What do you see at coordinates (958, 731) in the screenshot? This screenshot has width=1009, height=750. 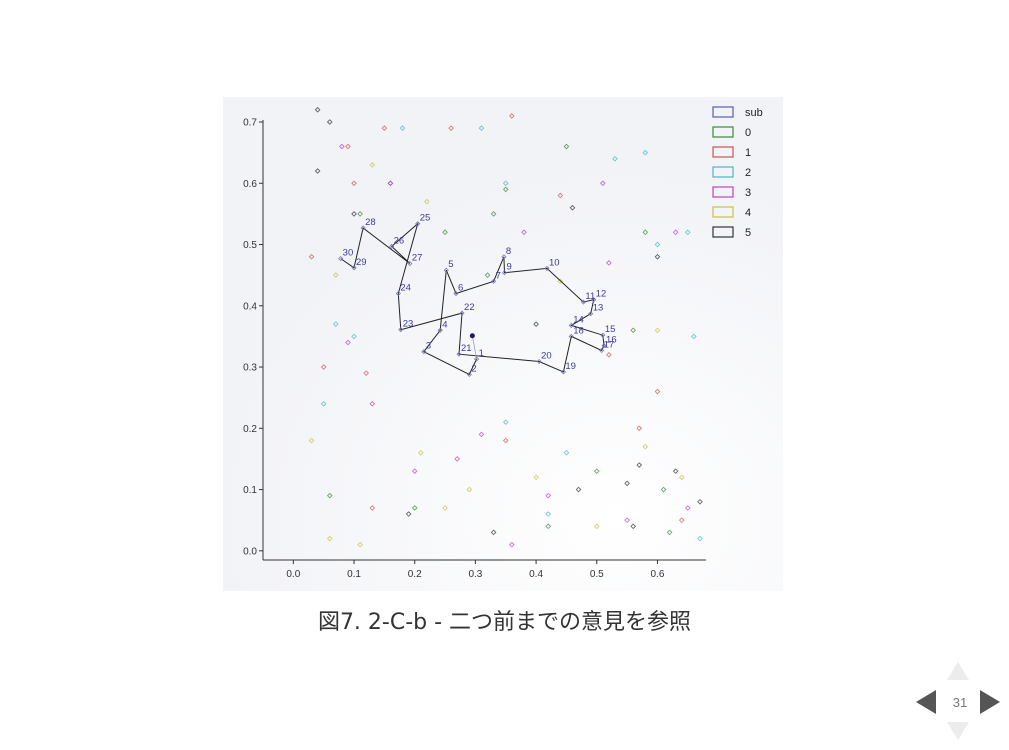 I see `nav-down-arrow-icon` at bounding box center [958, 731].